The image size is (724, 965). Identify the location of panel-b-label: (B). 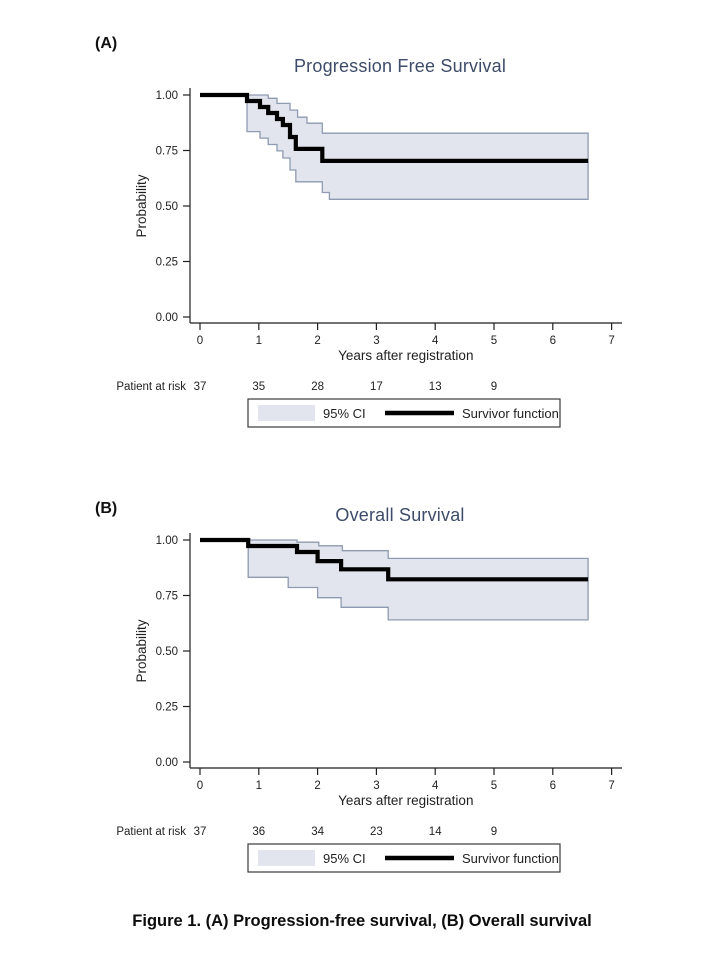
(106, 508).